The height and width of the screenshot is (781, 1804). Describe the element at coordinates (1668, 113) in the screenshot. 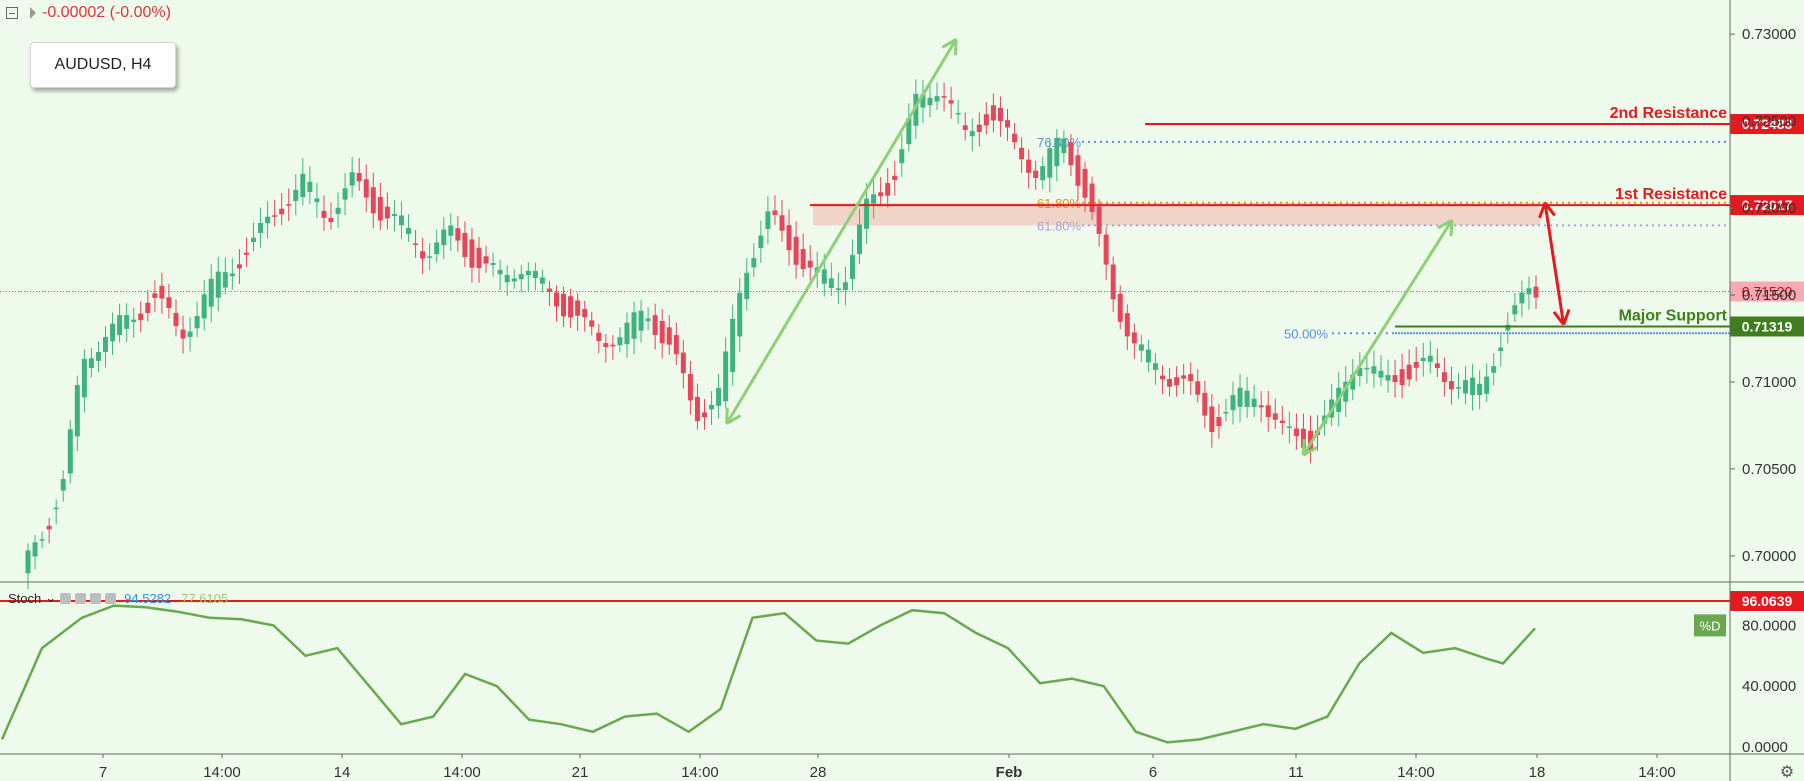

I see `level-label: 2nd Resistance` at that location.